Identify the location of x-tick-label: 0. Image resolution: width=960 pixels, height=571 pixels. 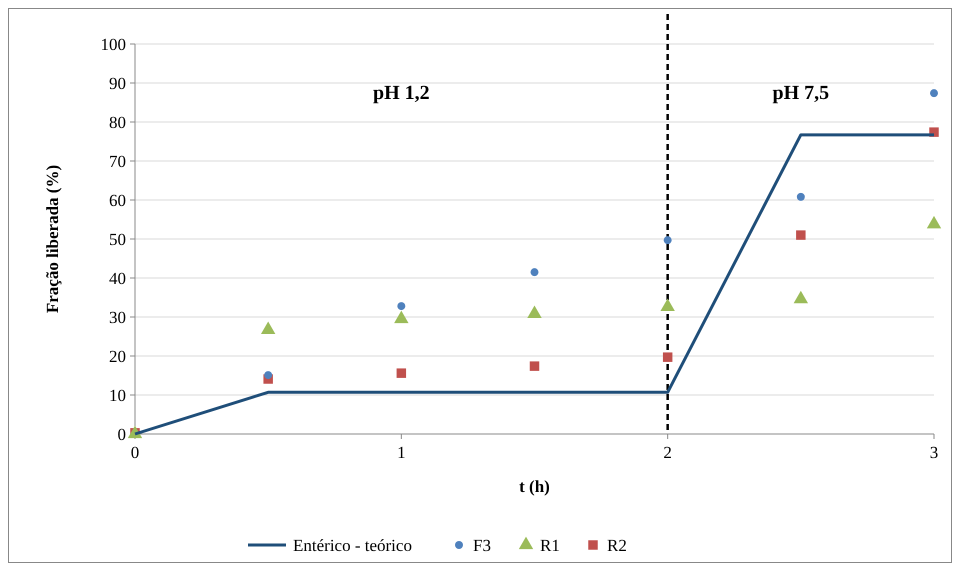
(135, 452).